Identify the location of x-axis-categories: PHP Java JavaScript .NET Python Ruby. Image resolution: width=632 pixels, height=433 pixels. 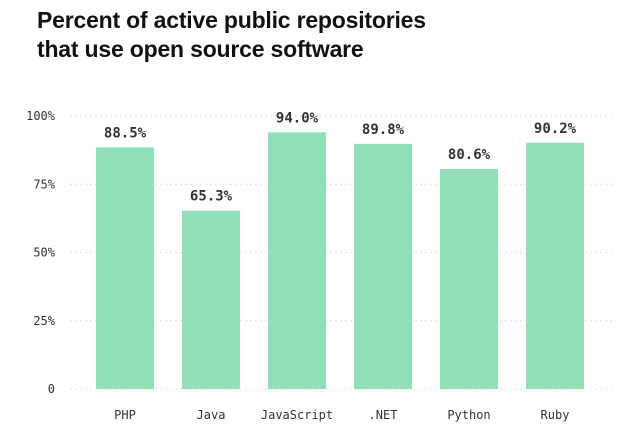
(341, 415).